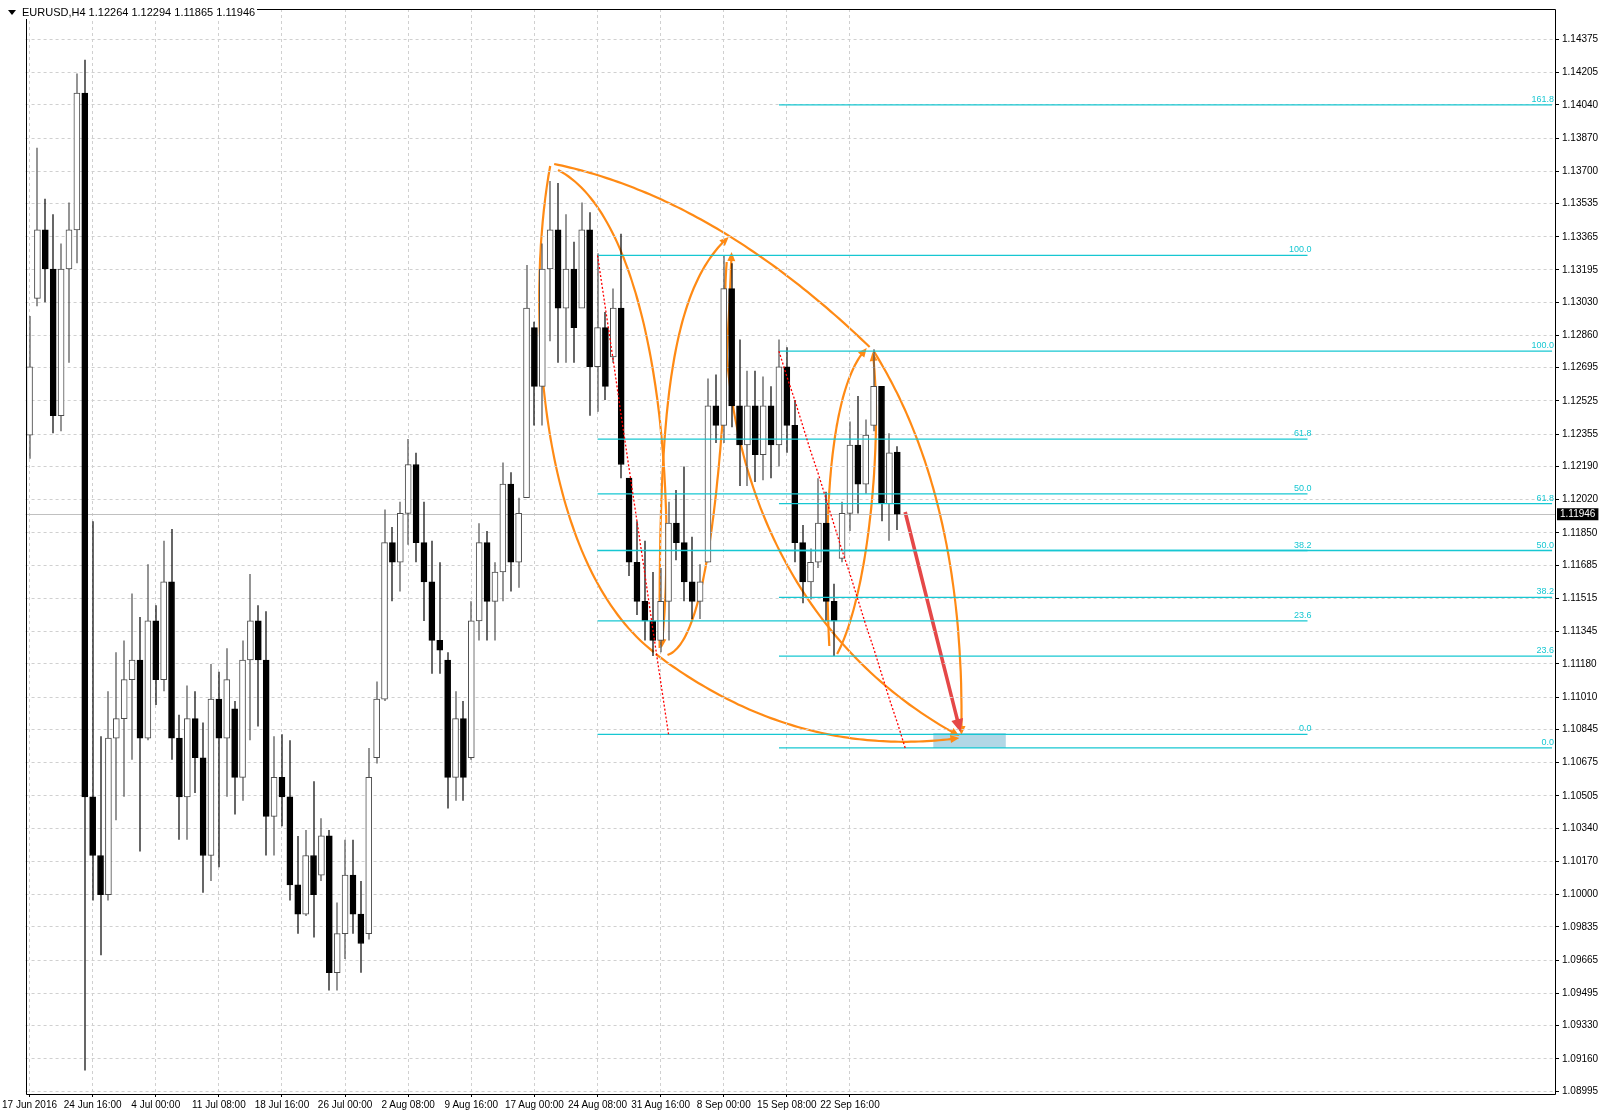 The image size is (1600, 1118). Describe the element at coordinates (1580, 598) in the screenshot. I see `y-tick-label: 1.11515` at that location.